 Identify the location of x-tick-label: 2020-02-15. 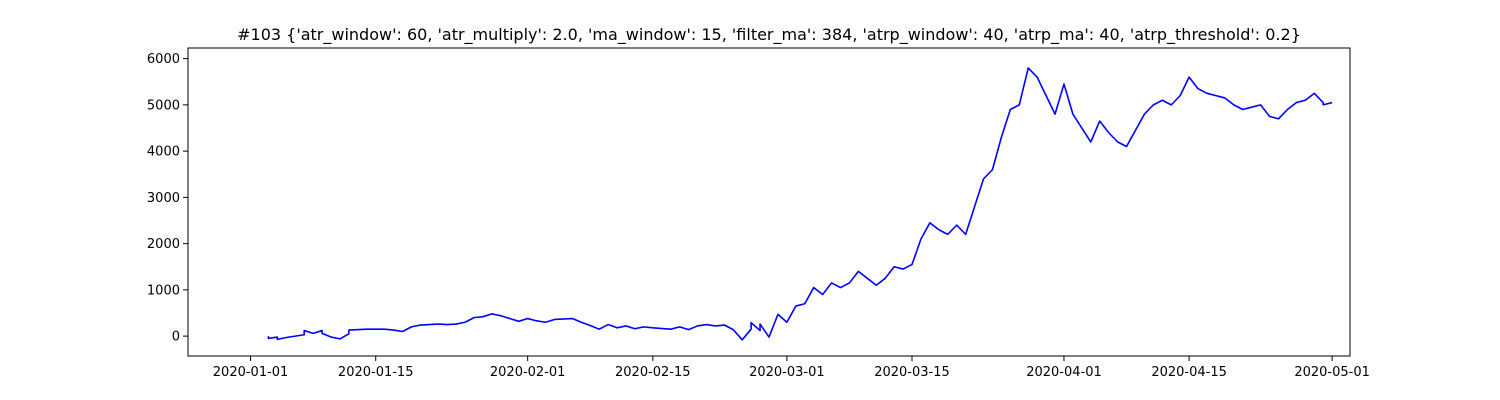
(653, 372).